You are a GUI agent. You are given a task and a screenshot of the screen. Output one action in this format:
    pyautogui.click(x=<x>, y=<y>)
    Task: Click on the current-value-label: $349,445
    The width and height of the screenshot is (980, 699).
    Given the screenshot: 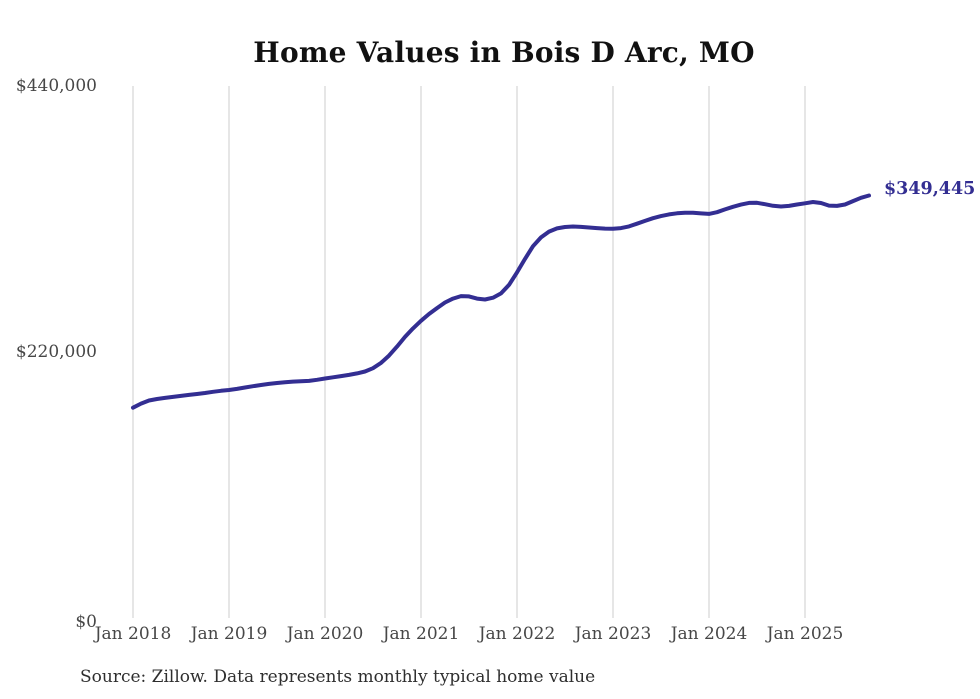 What is the action you would take?
    pyautogui.click(x=930, y=189)
    